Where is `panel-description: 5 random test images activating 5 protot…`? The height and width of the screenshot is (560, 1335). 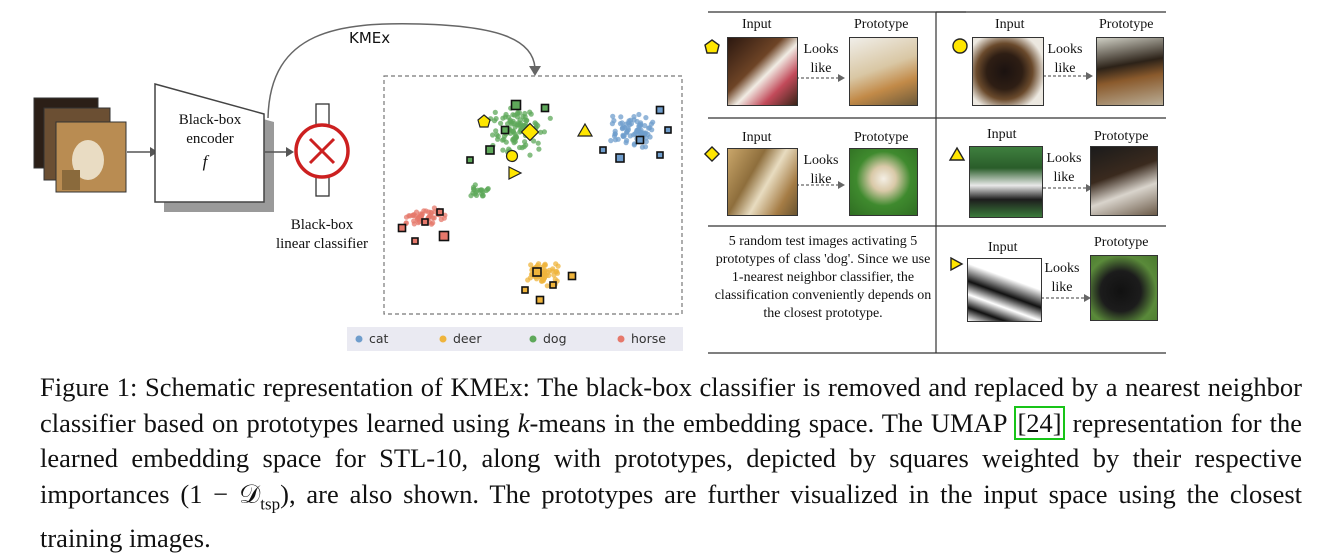 panel-description: 5 random test images activating 5 protot… is located at coordinates (823, 277).